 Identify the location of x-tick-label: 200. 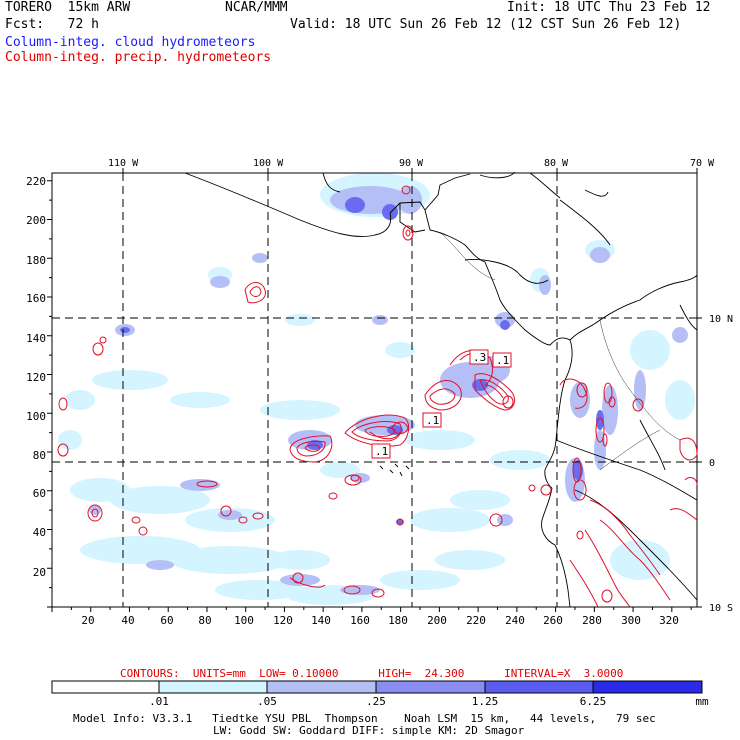
(437, 620).